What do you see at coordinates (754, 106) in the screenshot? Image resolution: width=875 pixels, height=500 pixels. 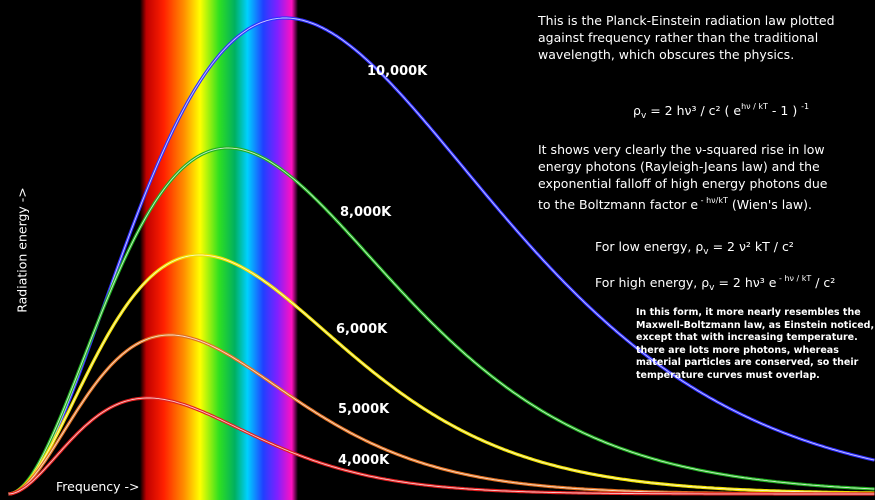 I see `text: hν / kT` at bounding box center [754, 106].